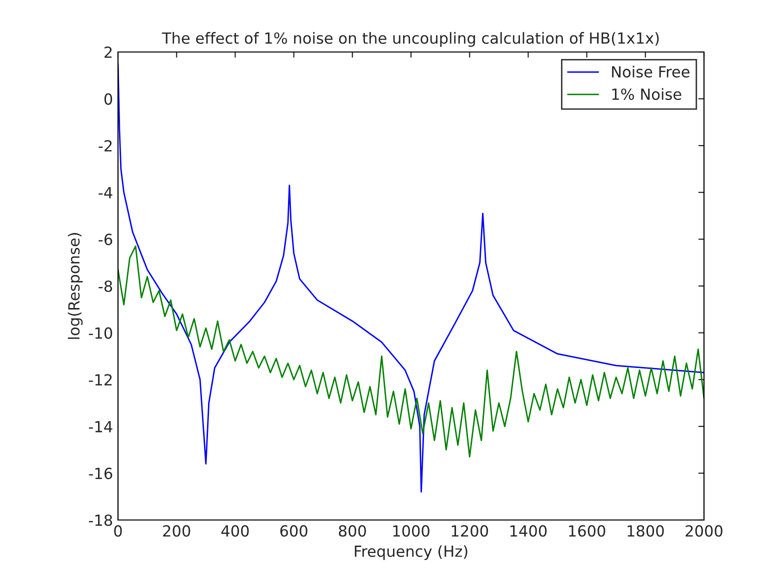 The height and width of the screenshot is (584, 775). What do you see at coordinates (100, 333) in the screenshot?
I see `y-tick-label: -10` at bounding box center [100, 333].